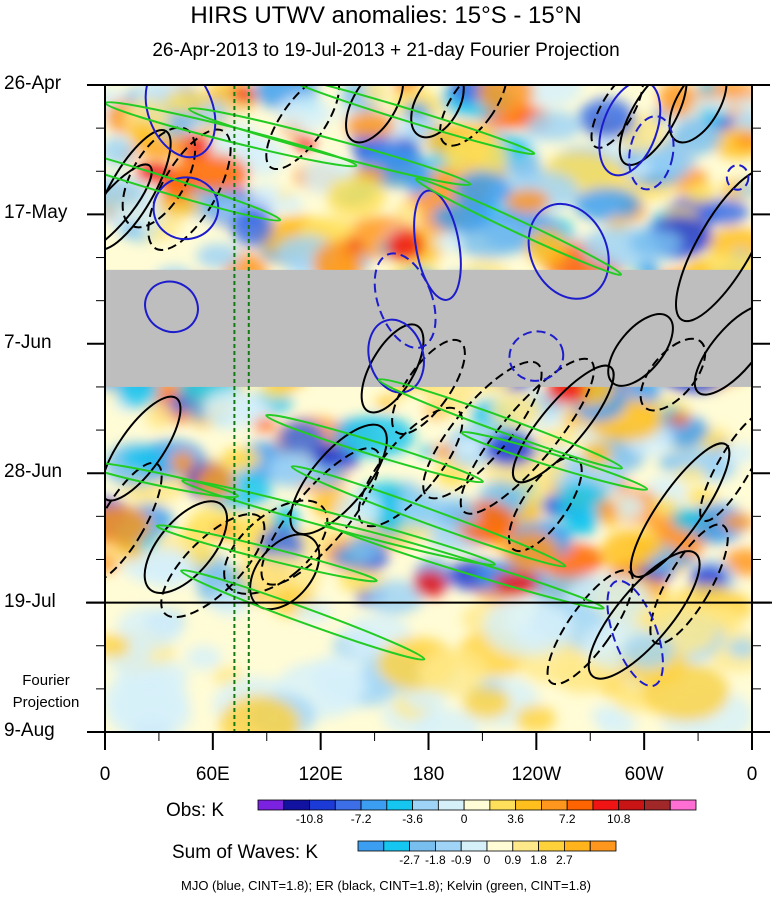 The width and height of the screenshot is (772, 899). Describe the element at coordinates (320, 774) in the screenshot. I see `x-tick-label: 120E` at that location.